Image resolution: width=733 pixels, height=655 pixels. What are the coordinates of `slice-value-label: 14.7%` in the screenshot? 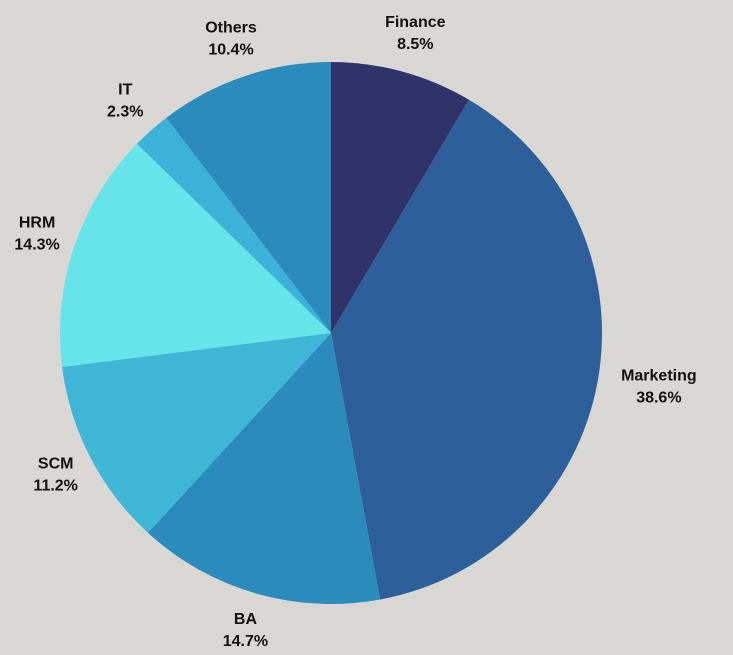 It's located at (245, 641).